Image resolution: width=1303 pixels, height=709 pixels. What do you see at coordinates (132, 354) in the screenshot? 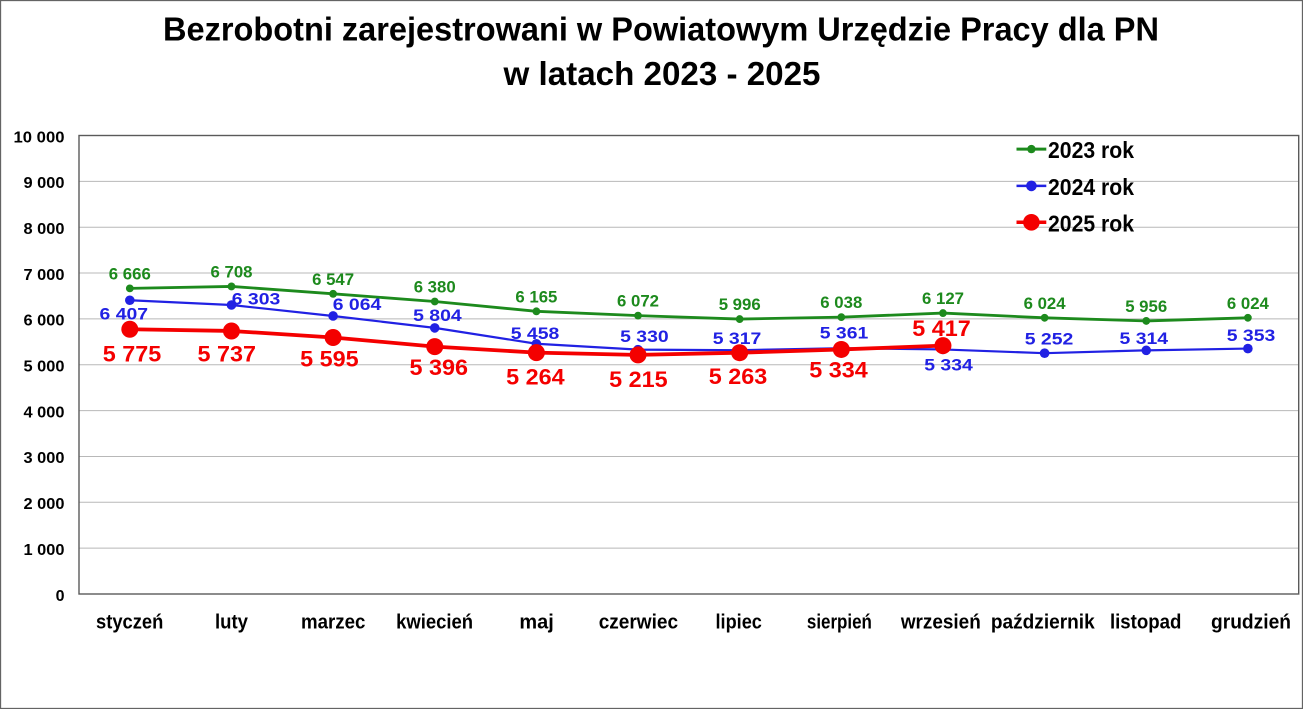
I see `svg-text: 5 775` at bounding box center [132, 354].